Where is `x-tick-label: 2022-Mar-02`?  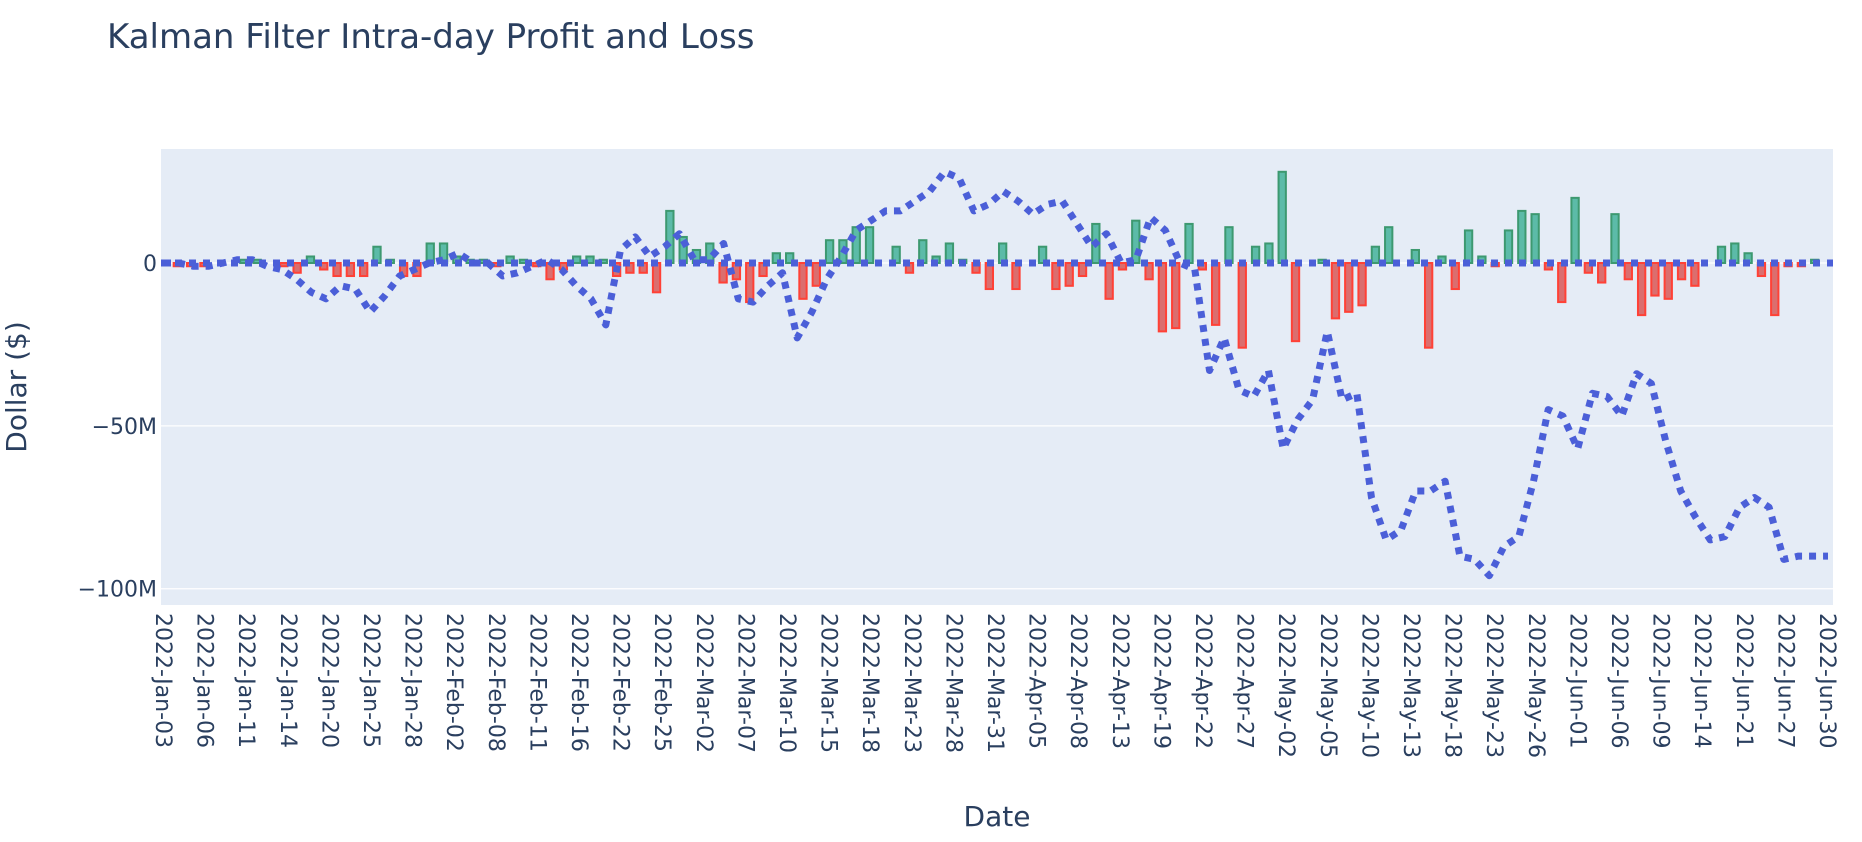
x-tick-label: 2022-Mar-02 is located at coordinates (703, 683).